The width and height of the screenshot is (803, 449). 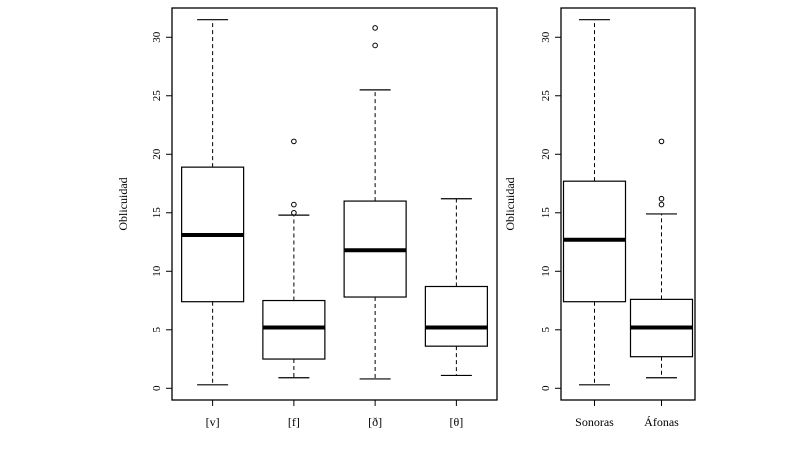 What do you see at coordinates (661, 422) in the screenshot?
I see `category-label: Áfonas` at bounding box center [661, 422].